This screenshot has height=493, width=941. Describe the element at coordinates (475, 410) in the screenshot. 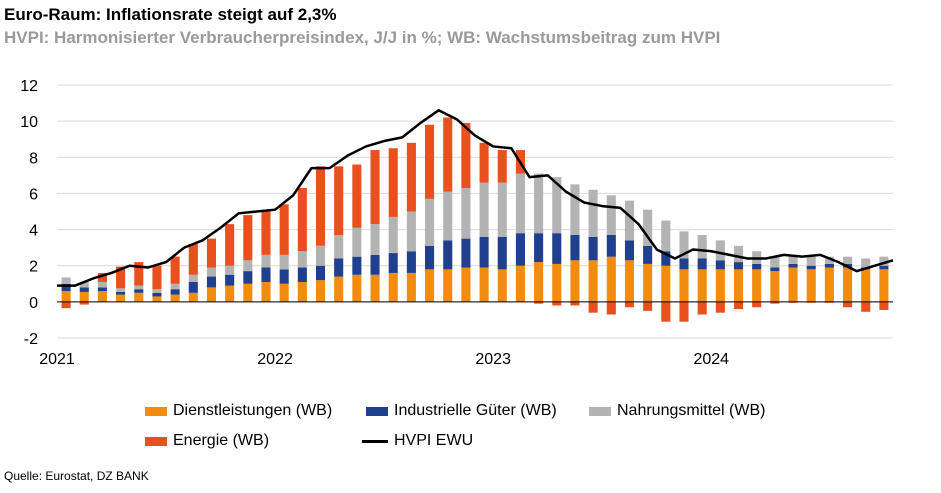

I see `legend-label-goods: Industrielle Güter (WB)` at that location.